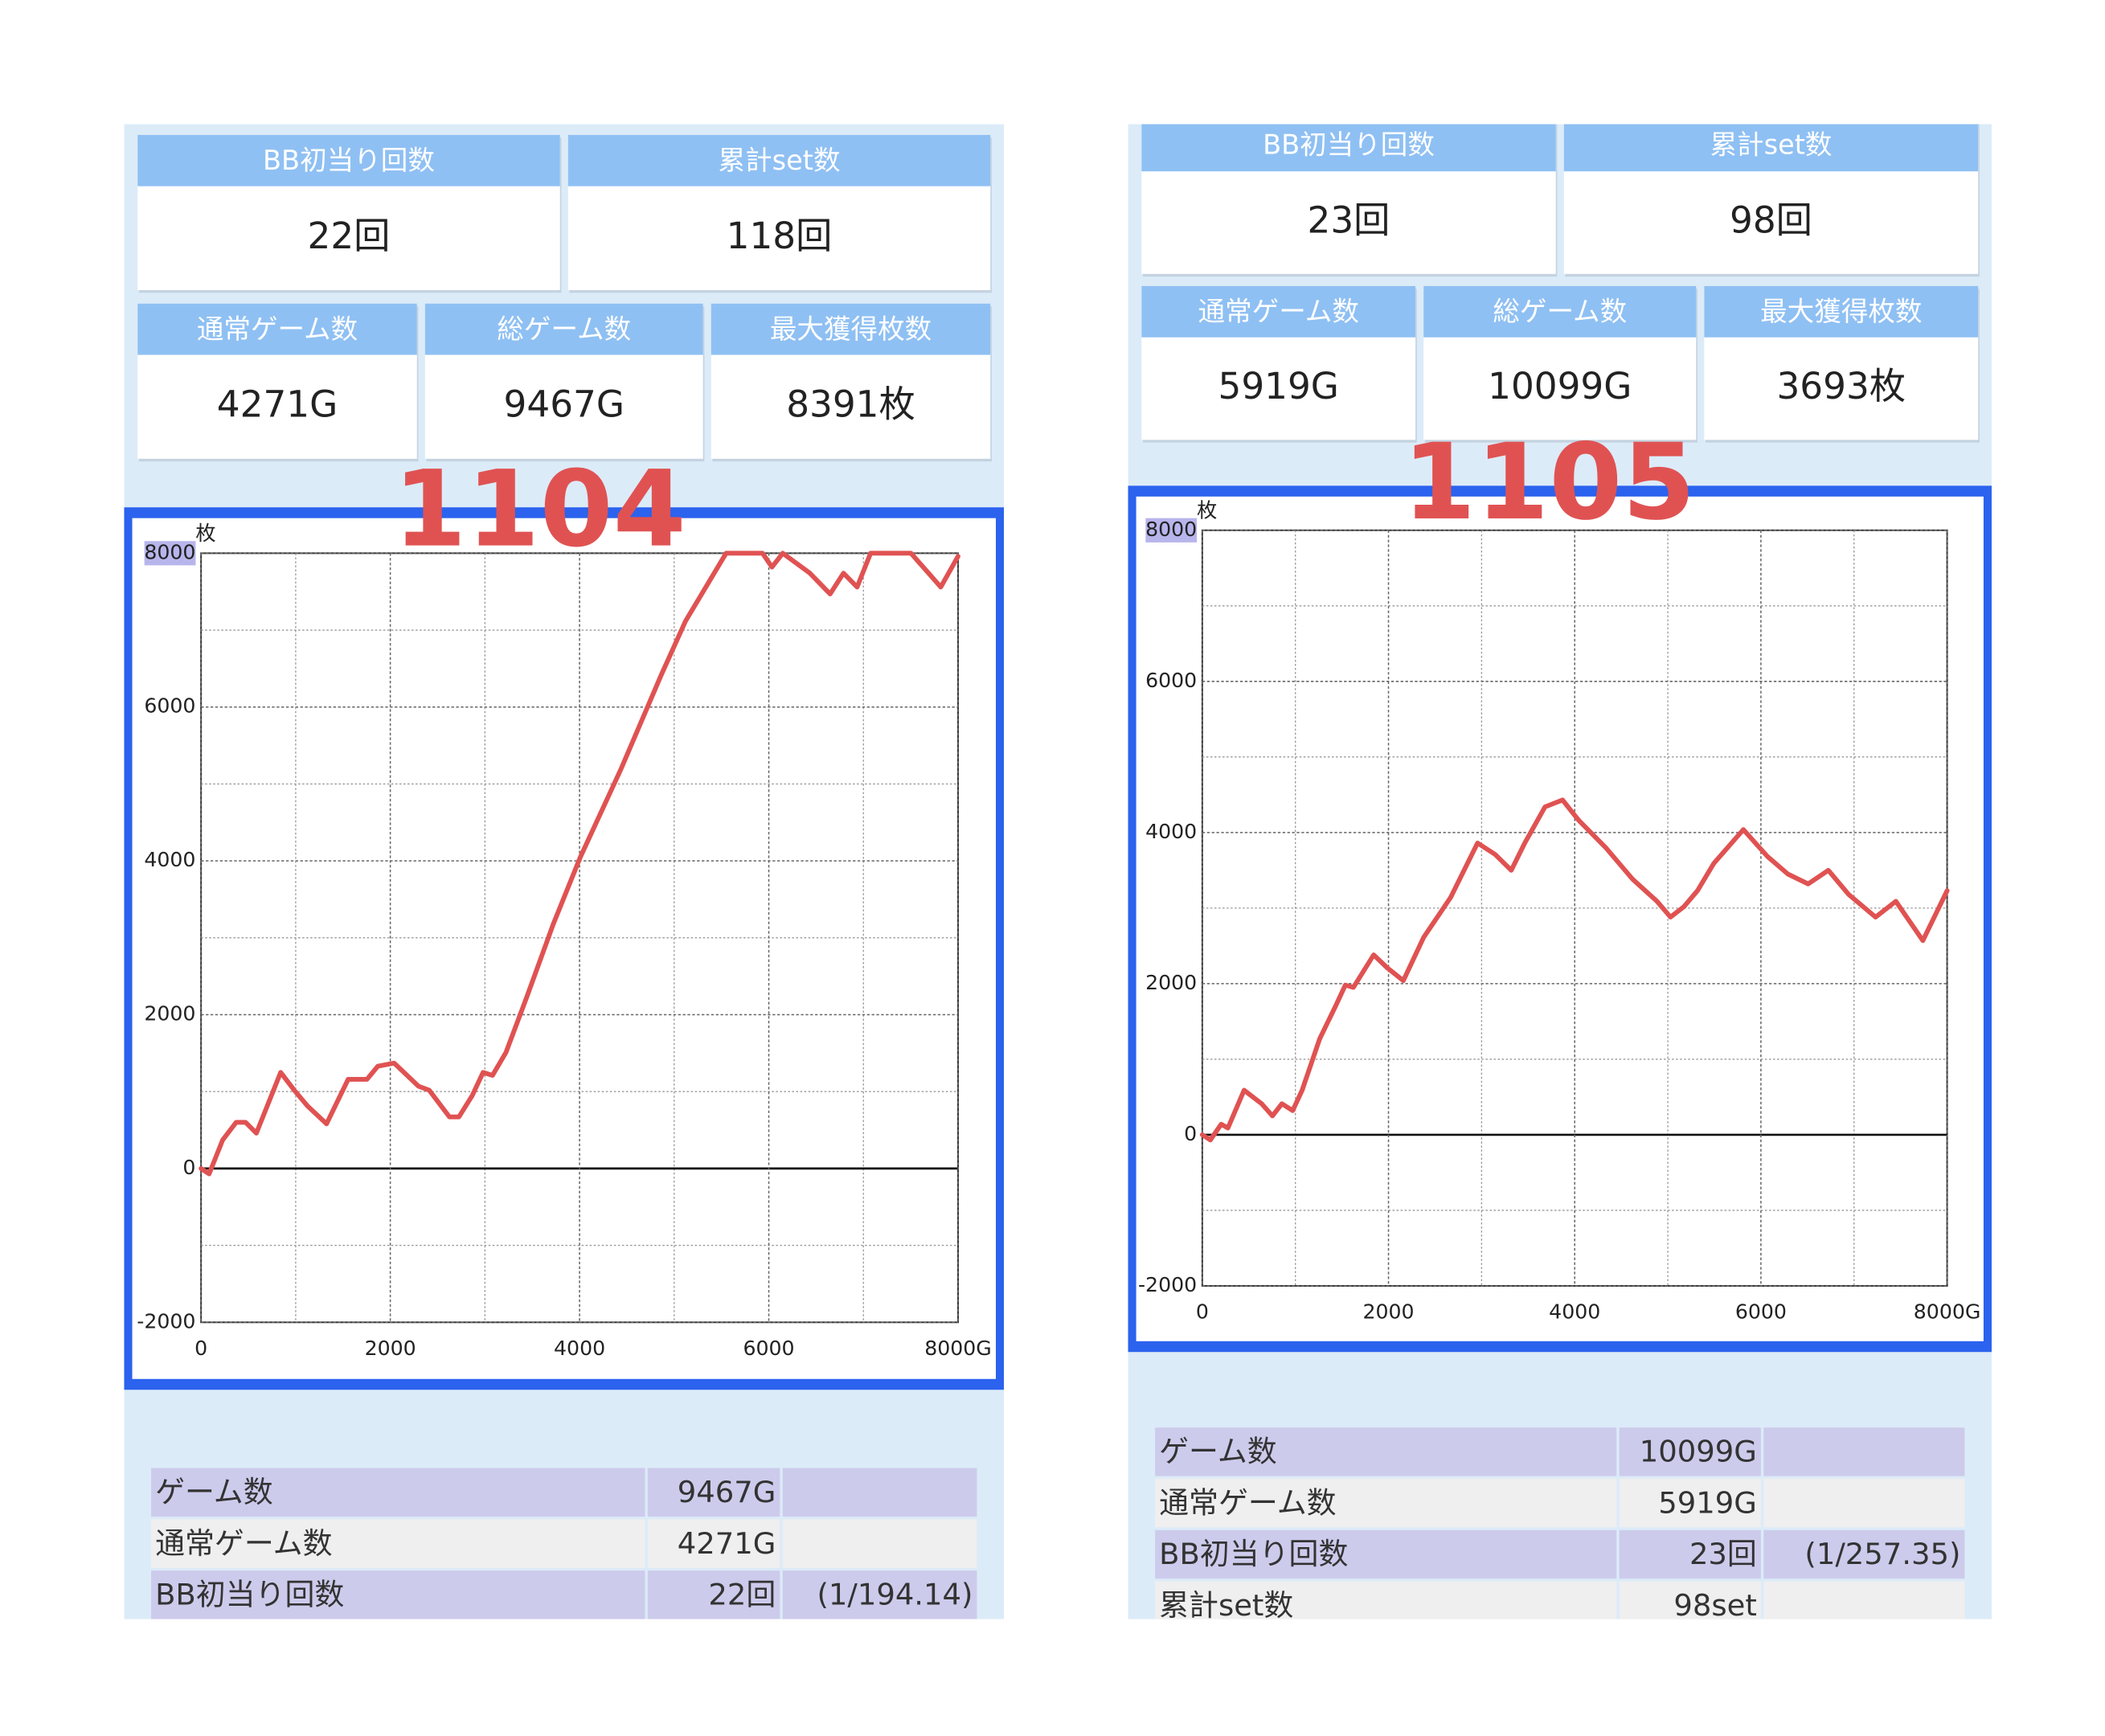  Describe the element at coordinates (1226, 1605) in the screenshot. I see `table-text: 累計set数` at that location.